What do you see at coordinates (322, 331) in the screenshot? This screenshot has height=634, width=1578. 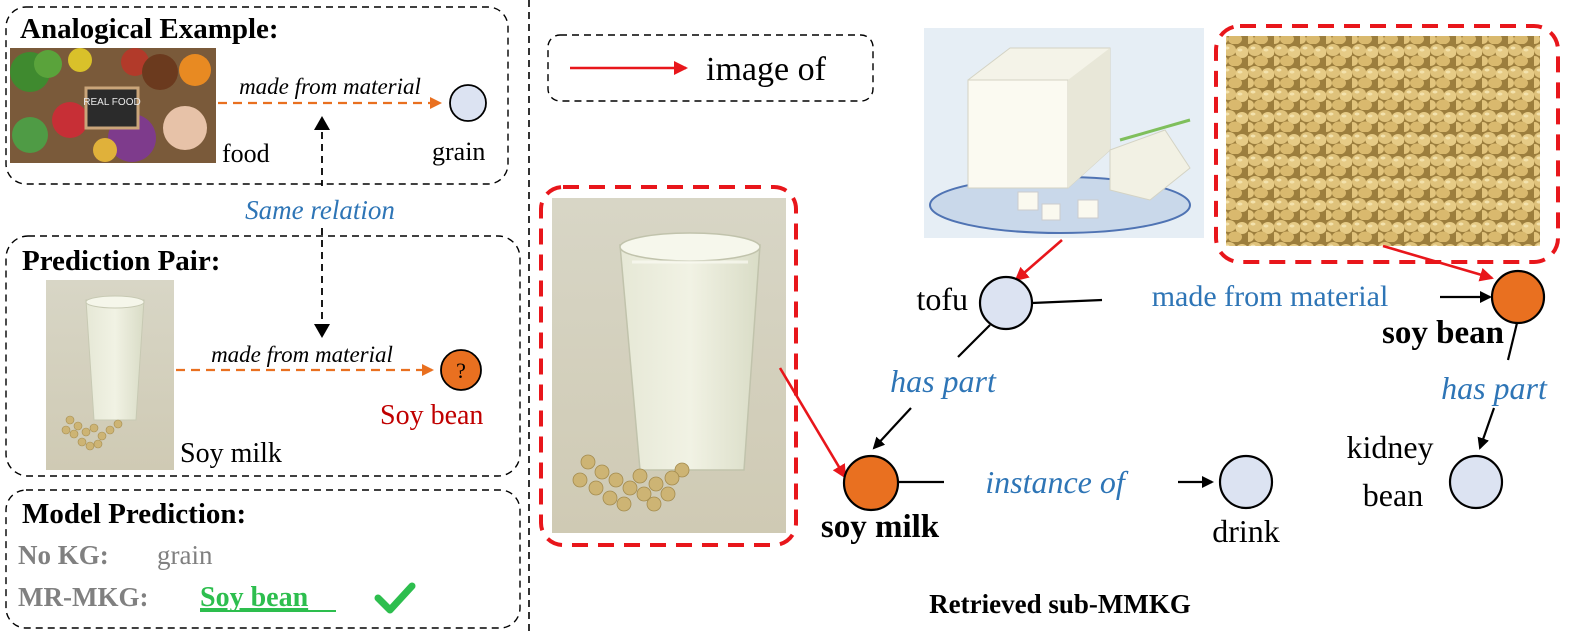 I see `same-relation-arrowhead-down` at bounding box center [322, 331].